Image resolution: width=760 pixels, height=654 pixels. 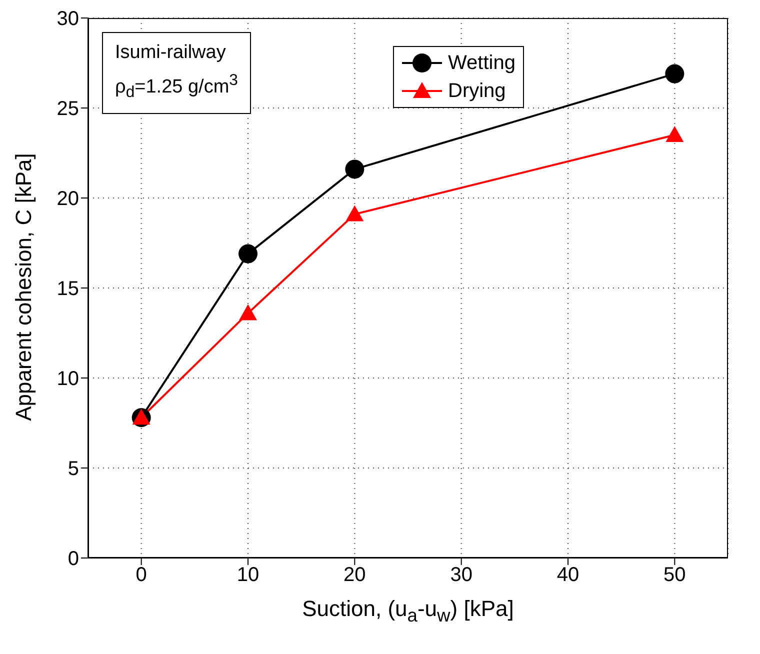 What do you see at coordinates (73, 469) in the screenshot?
I see `y-tick-label: 5` at bounding box center [73, 469].